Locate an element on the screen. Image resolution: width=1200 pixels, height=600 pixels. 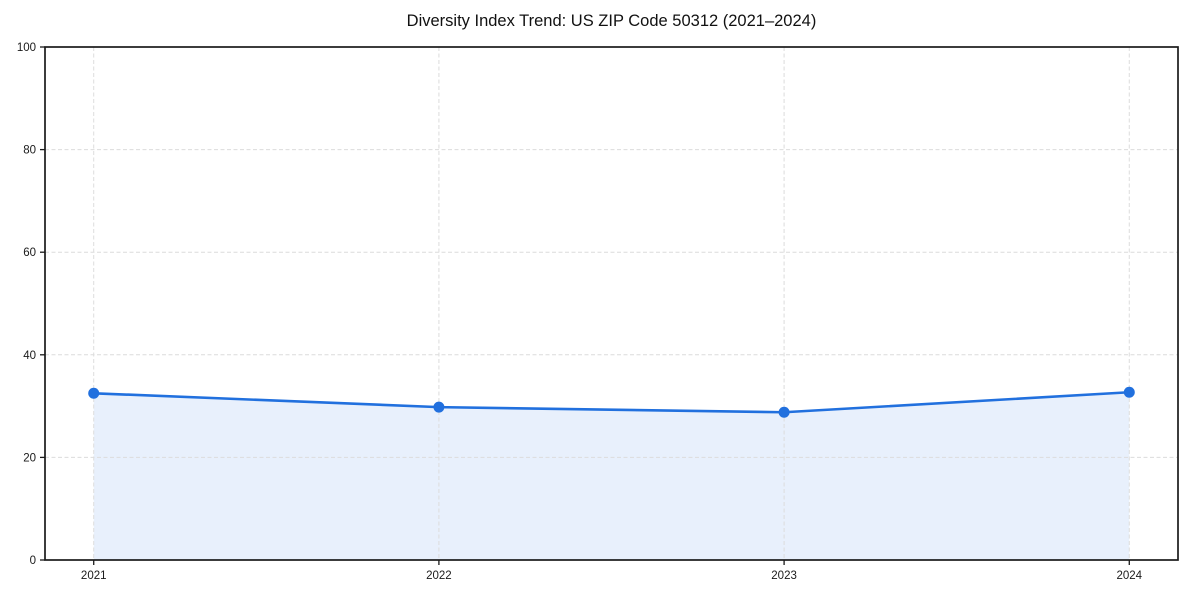
data-line is located at coordinates (611, 402).